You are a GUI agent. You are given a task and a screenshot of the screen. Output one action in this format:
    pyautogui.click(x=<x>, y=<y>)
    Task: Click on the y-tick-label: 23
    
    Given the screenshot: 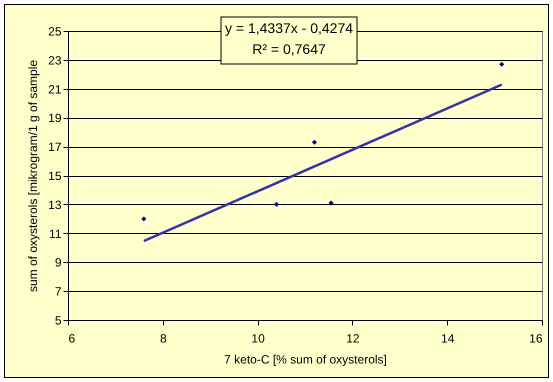 What is the action you would take?
    pyautogui.click(x=55, y=60)
    